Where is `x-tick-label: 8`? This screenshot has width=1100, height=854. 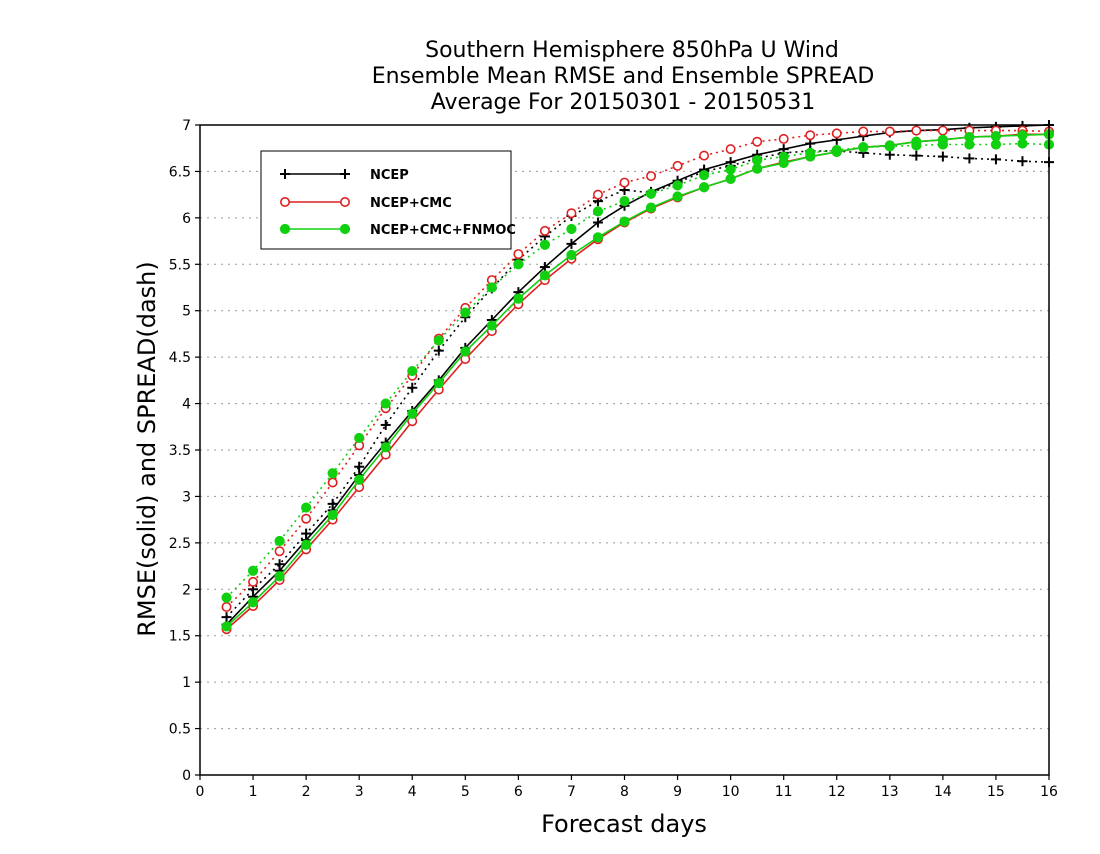 x-tick-label: 8 is located at coordinates (624, 792).